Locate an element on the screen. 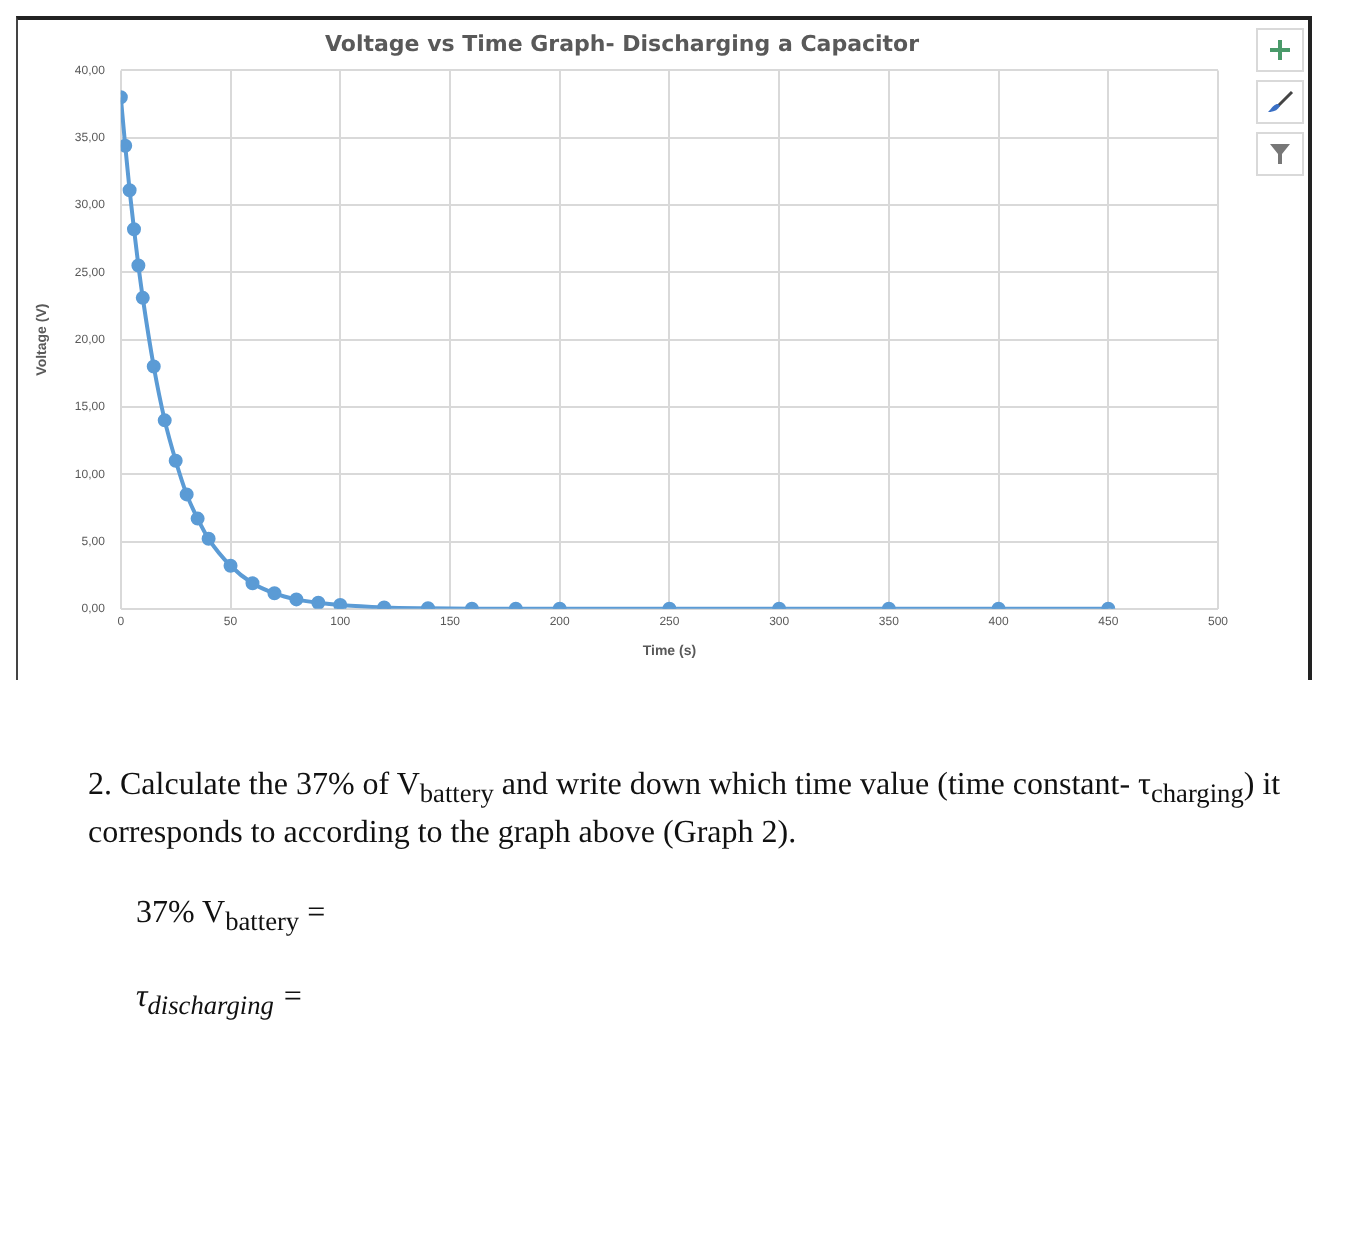  chart-title: Voltage vs Time Graph- Discharging a Capacitor is located at coordinates (622, 43).